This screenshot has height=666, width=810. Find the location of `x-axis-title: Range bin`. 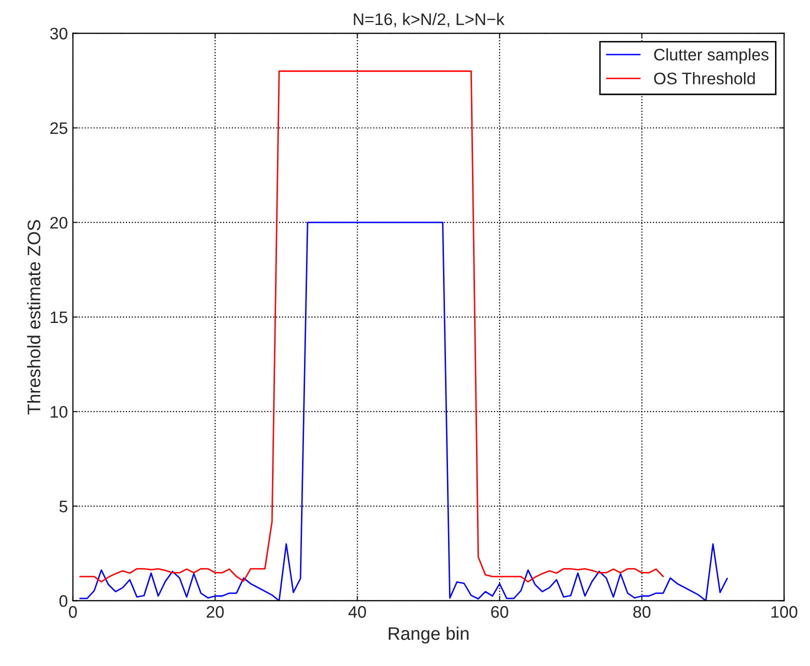

x-axis-title: Range bin is located at coordinates (428, 635).